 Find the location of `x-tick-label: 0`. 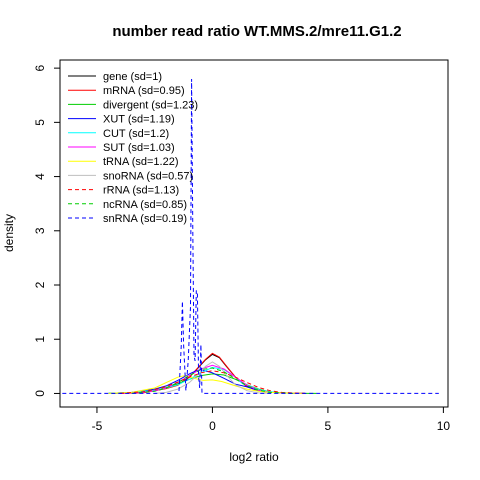

x-tick-label: 0 is located at coordinates (212, 426).